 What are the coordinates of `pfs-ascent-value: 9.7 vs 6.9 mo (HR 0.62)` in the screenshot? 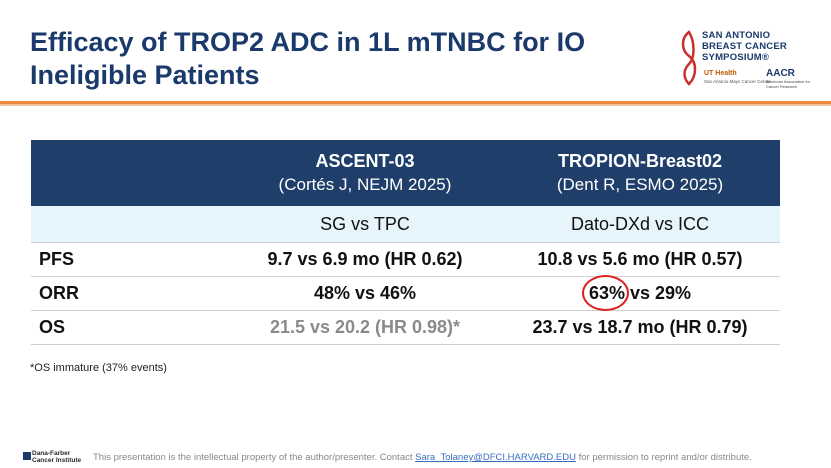 It's located at (365, 259).